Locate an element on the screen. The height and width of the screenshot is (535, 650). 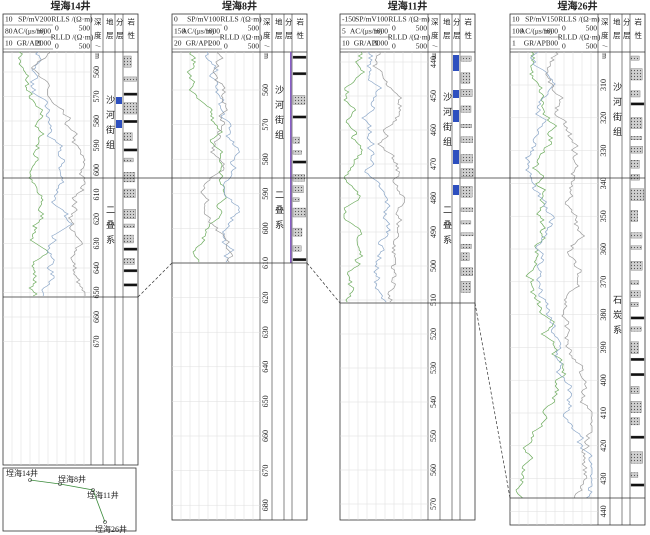
depth-label: 310 is located at coordinates (603, 85).